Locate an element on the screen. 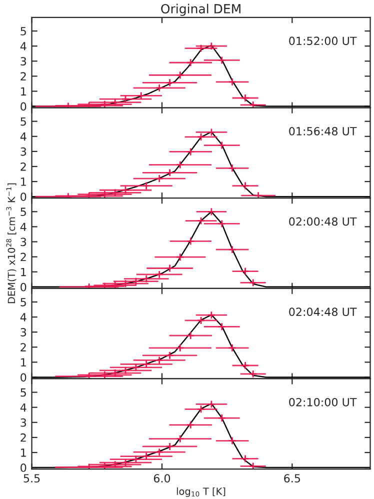 This screenshot has height=499, width=374. annotation: 01:56:48 UT is located at coordinates (323, 131).